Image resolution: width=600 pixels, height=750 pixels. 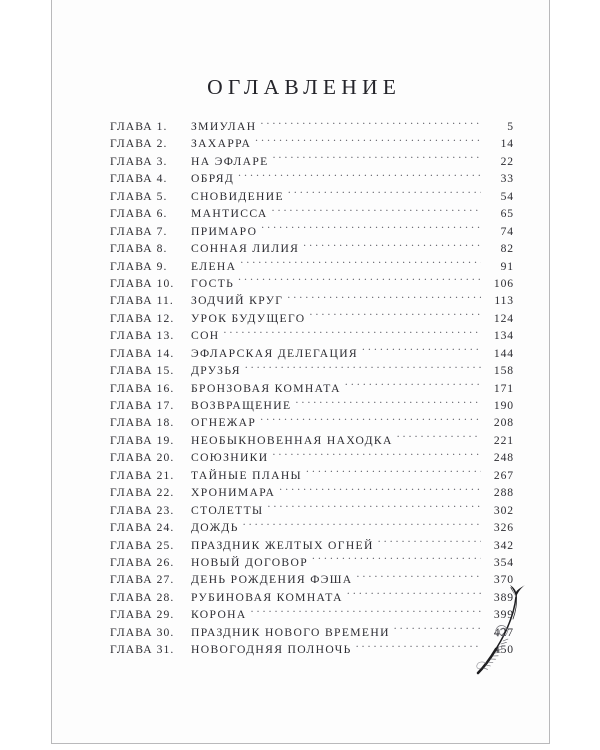 What do you see at coordinates (205, 336) in the screenshot?
I see `toc-entry-title: СОН` at bounding box center [205, 336].